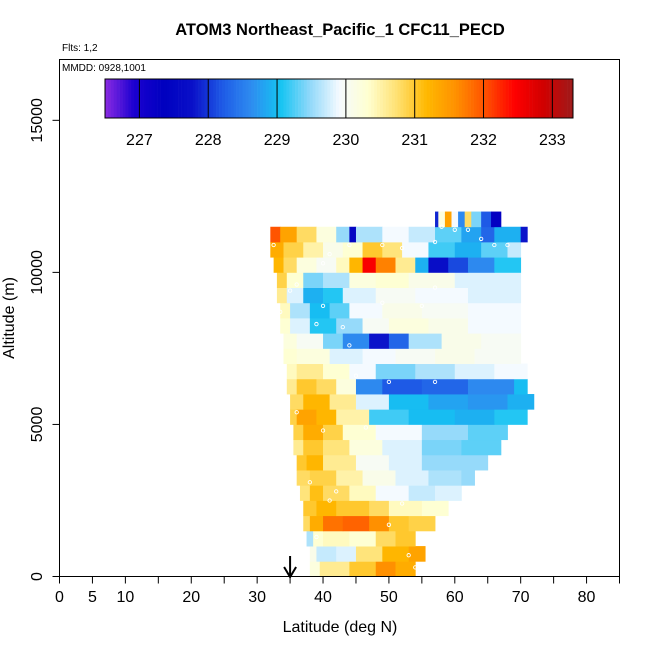 Image resolution: width=650 pixels, height=650 pixels. I want to click on x-tick-label: 50, so click(389, 597).